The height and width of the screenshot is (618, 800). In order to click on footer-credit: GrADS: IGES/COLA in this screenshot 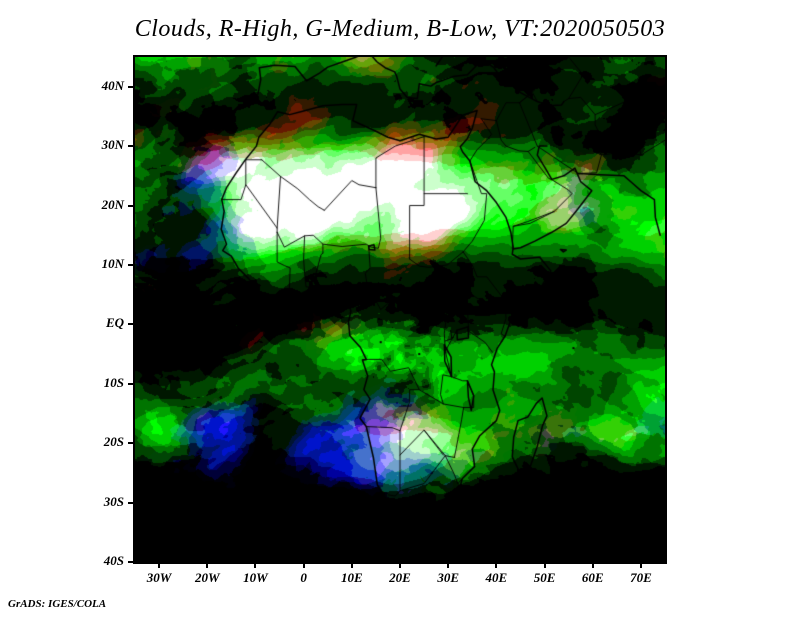, I will do `click(57, 604)`.